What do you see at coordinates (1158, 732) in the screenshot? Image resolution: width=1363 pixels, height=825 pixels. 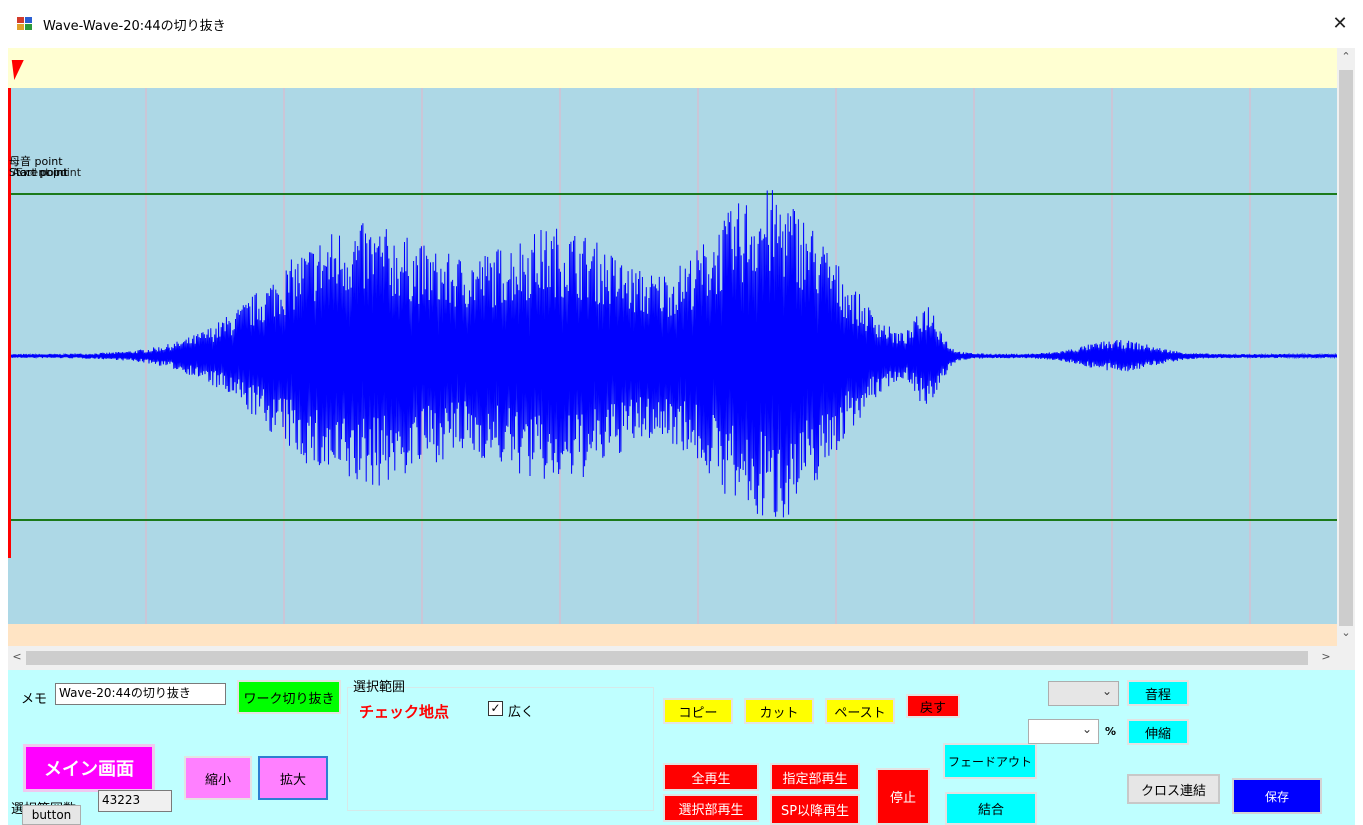 I see `stretch-button: 伸縮` at bounding box center [1158, 732].